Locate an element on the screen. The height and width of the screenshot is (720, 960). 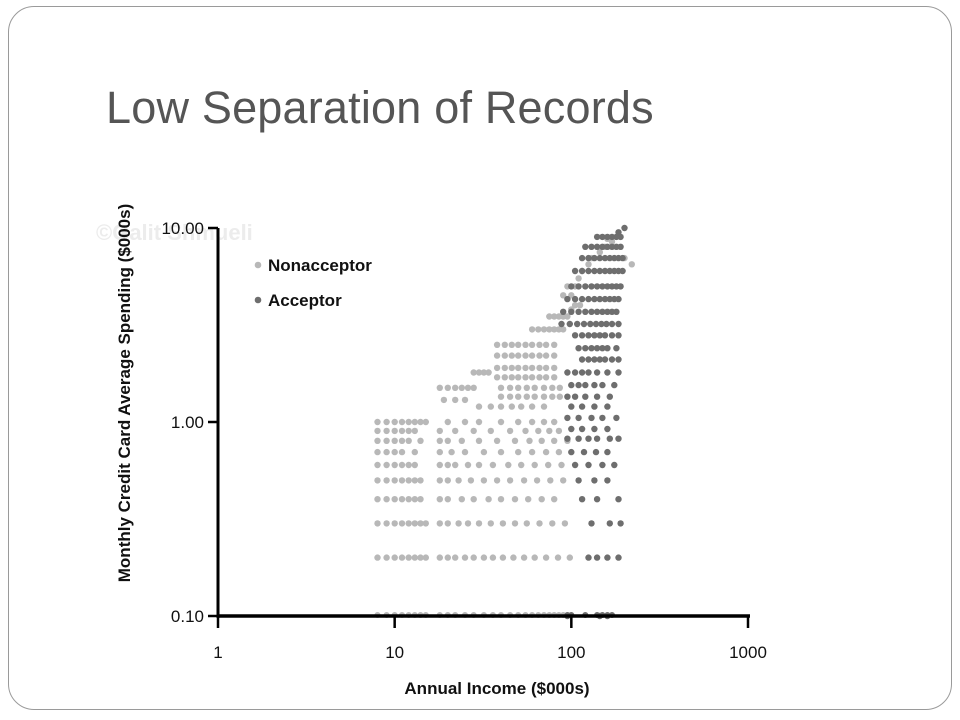
slide-title: Low Separation of Records is located at coordinates (380, 107).